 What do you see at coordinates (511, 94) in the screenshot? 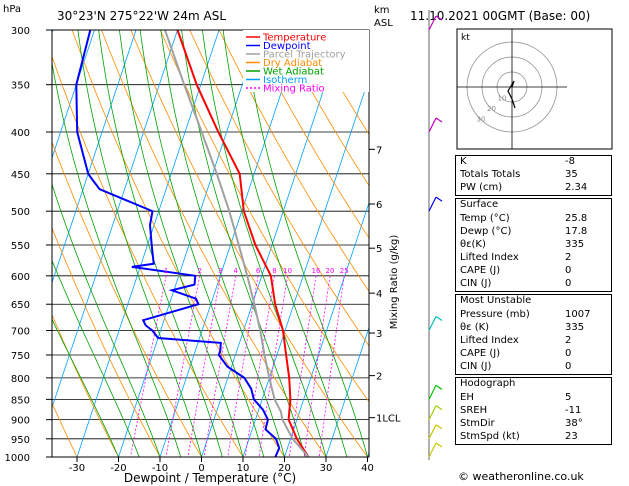
I see `hodograph-trace` at bounding box center [511, 94].